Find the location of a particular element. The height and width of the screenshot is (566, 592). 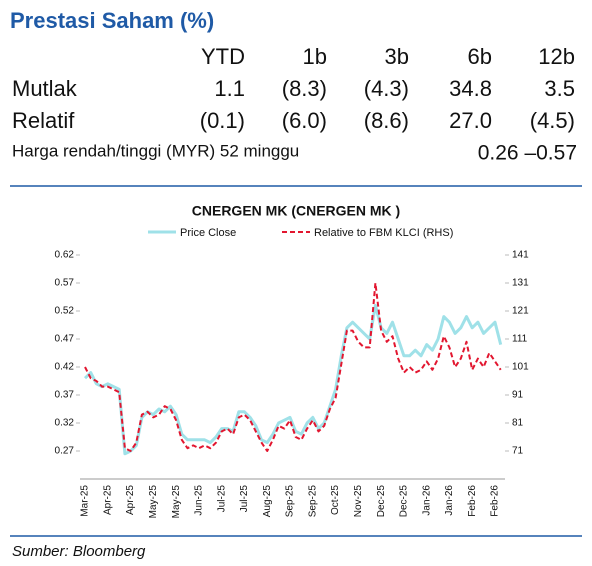

column-header: YTD is located at coordinates (223, 56).